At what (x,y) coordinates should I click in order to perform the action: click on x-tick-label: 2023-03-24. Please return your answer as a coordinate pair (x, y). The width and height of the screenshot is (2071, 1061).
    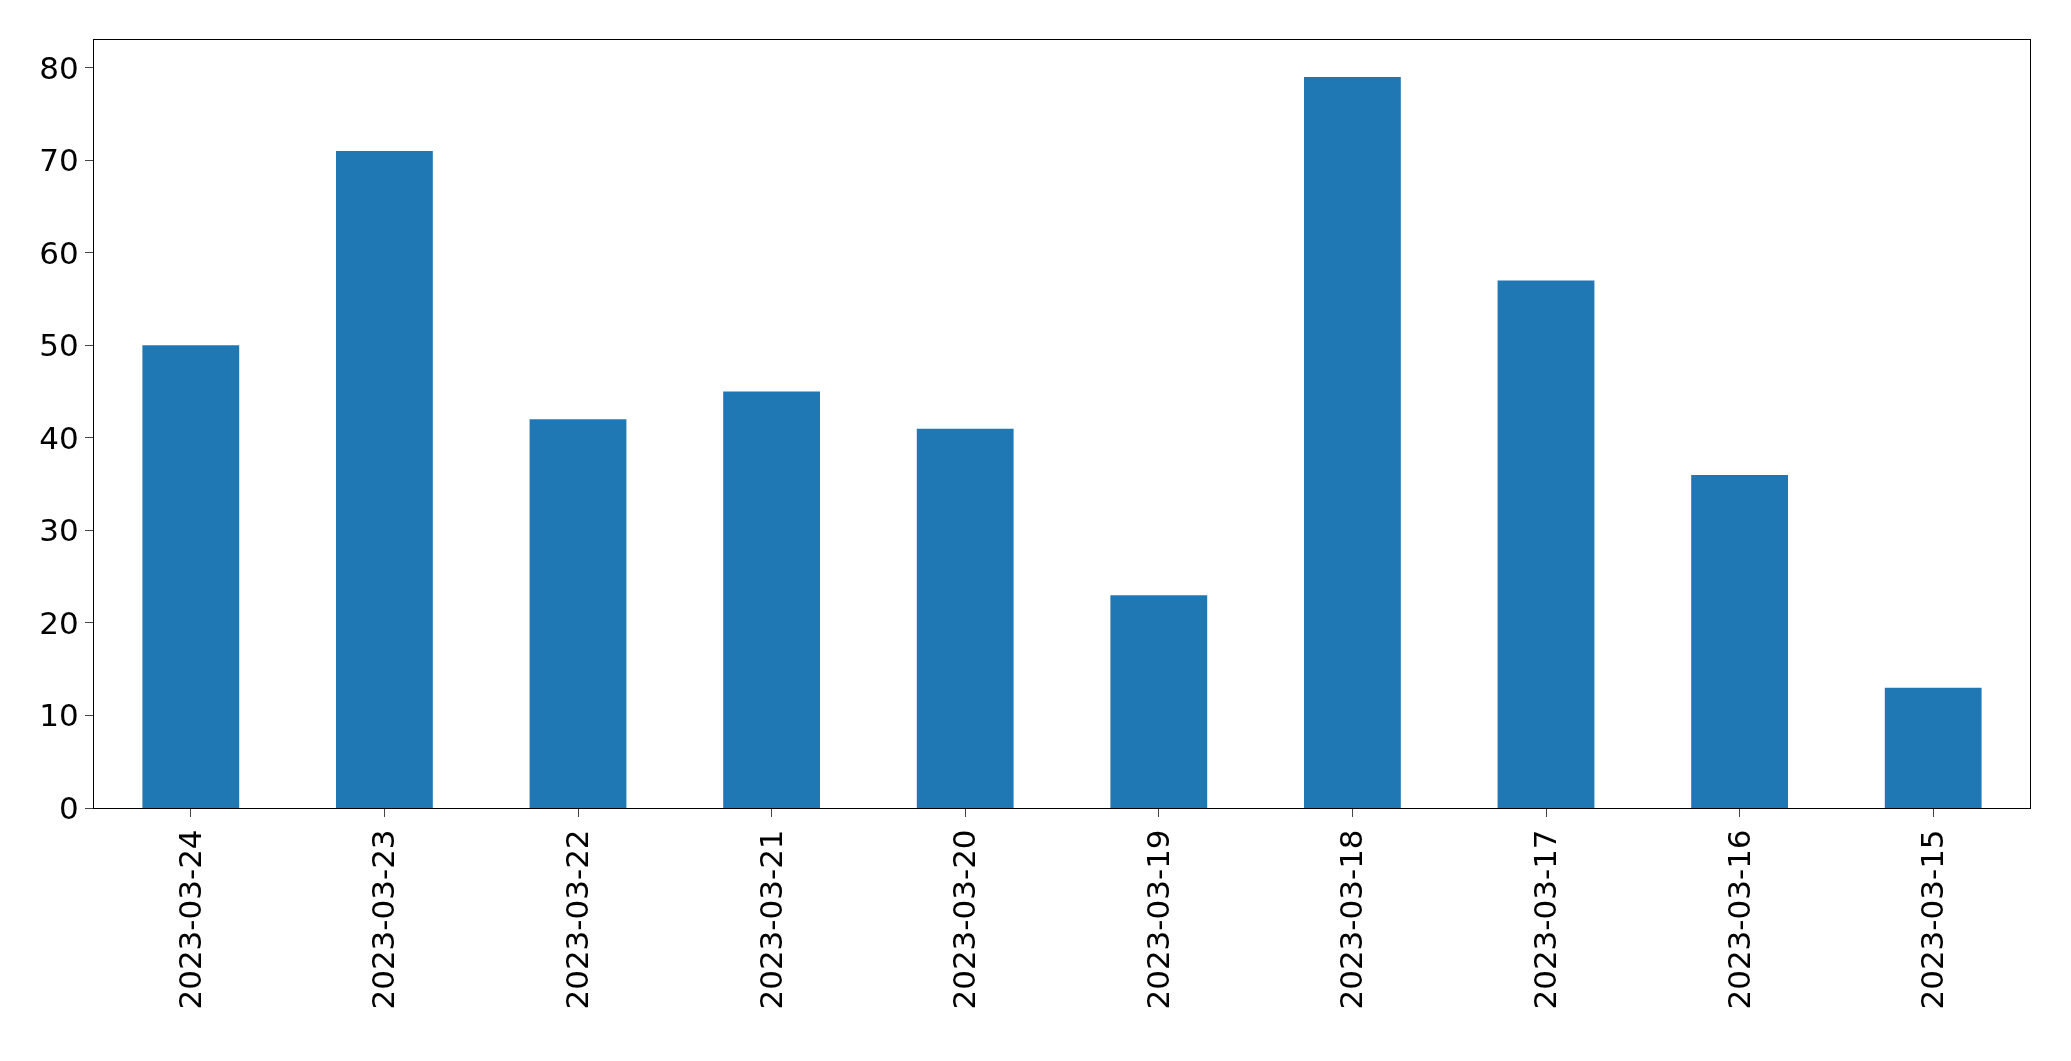
    Looking at the image, I should click on (189, 919).